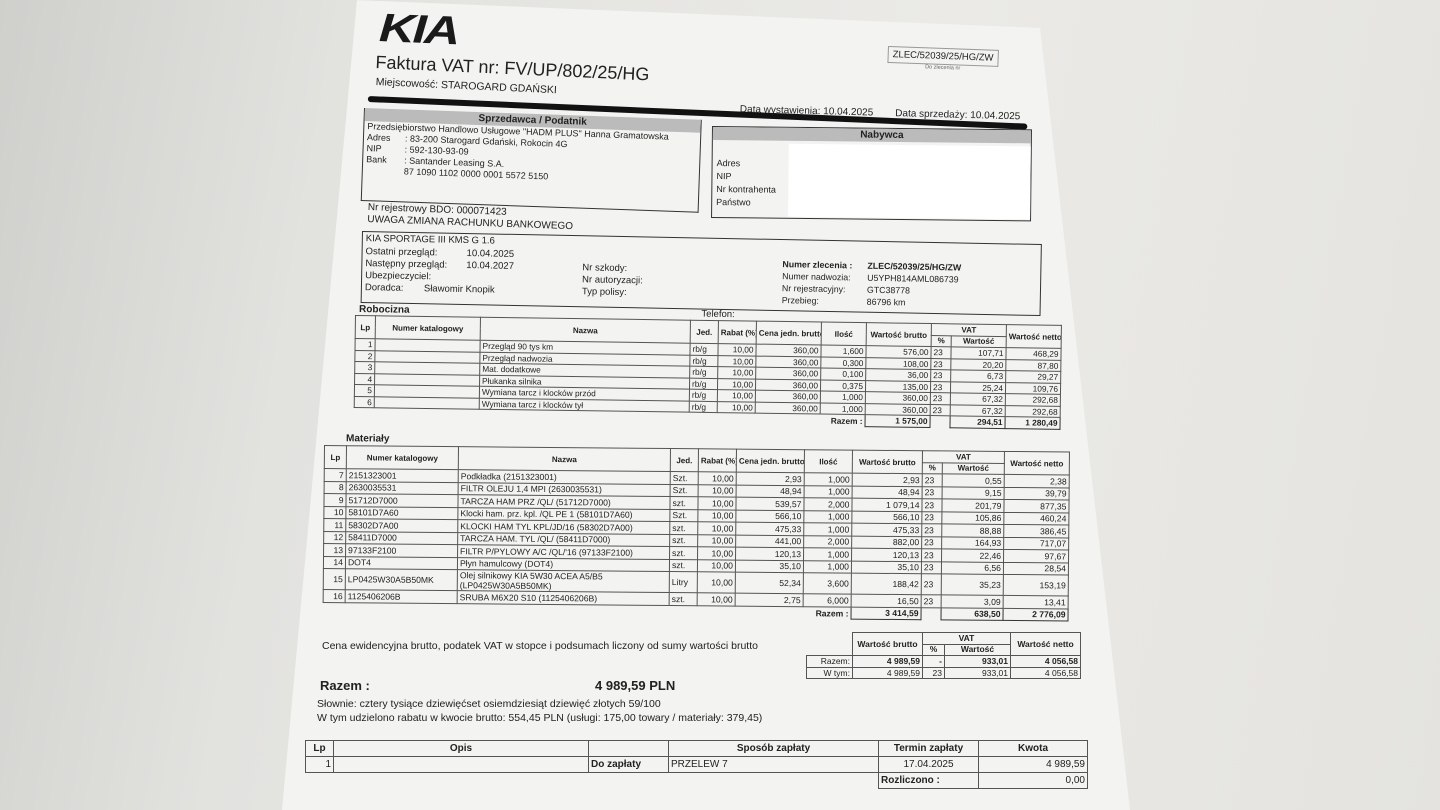 This screenshot has width=1440, height=810. What do you see at coordinates (770, 504) in the screenshot?
I see `cell: 539,57` at bounding box center [770, 504].